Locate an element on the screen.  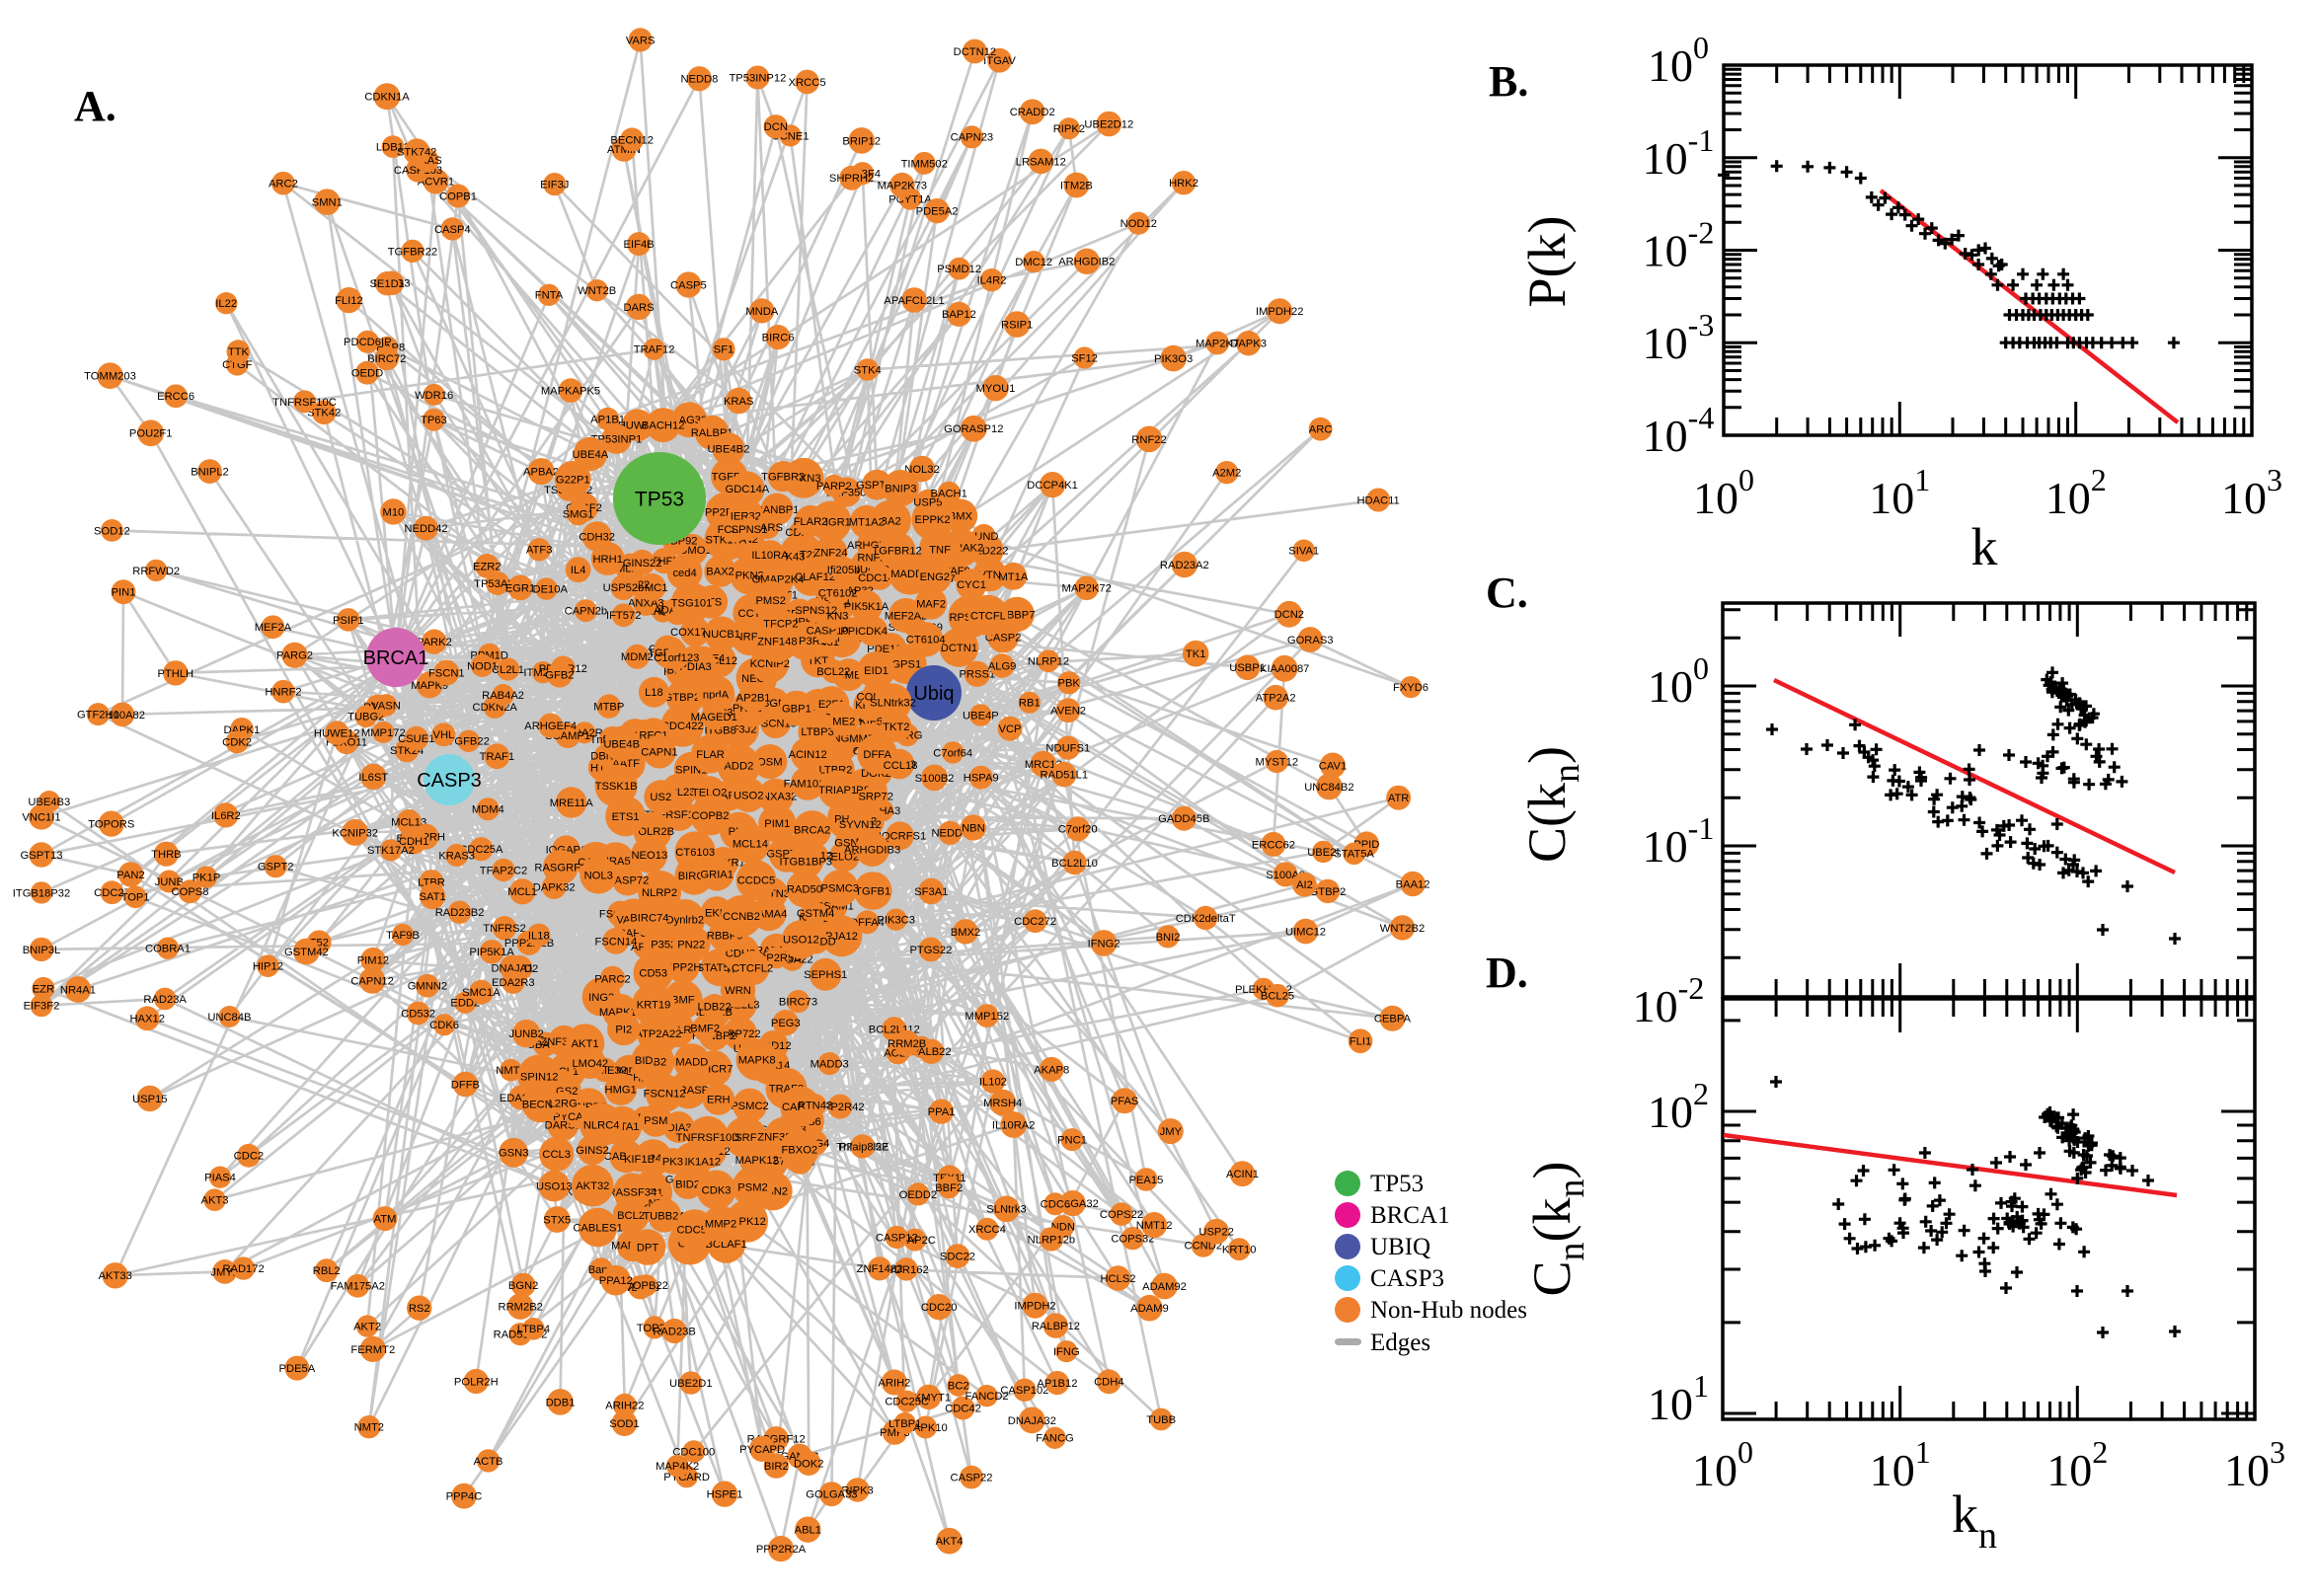
svg-text: NOL32 is located at coordinates (921, 470).